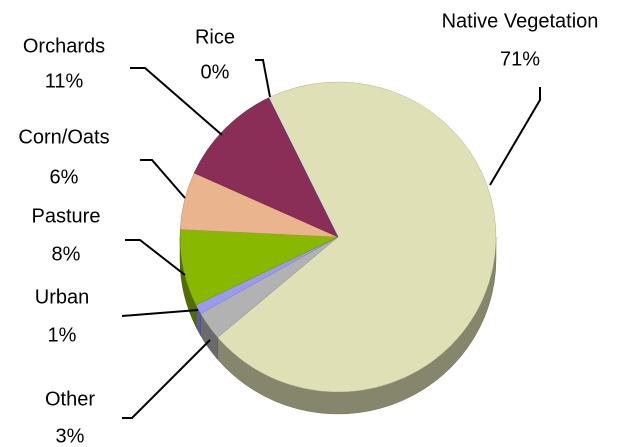 Image resolution: width=620 pixels, height=447 pixels. What do you see at coordinates (70, 399) in the screenshot?
I see `slice-label: Other` at bounding box center [70, 399].